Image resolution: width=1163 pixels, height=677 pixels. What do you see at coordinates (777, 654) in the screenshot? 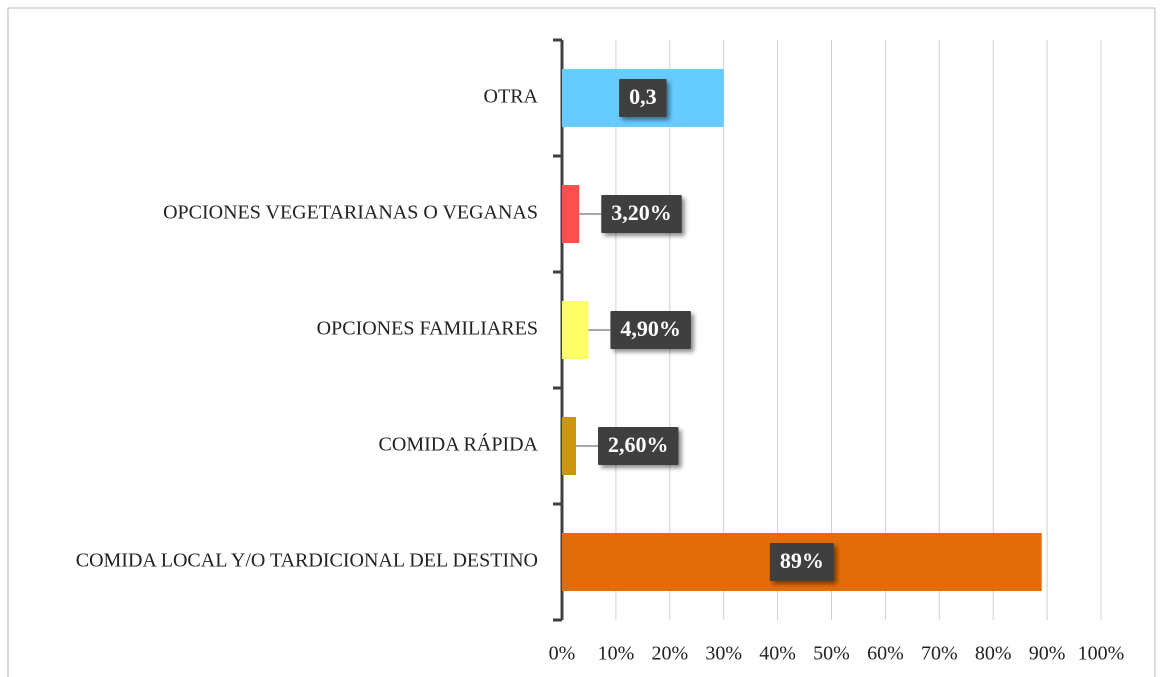
I see `x-tick-label: 40%` at bounding box center [777, 654].